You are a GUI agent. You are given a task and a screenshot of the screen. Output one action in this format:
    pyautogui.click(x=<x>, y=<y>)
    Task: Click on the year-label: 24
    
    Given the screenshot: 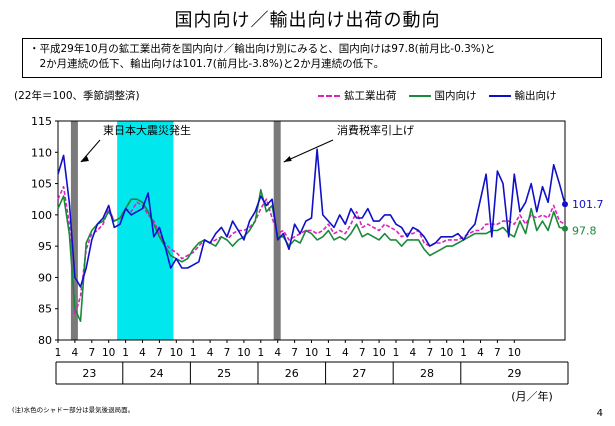 What is the action you would take?
    pyautogui.click(x=157, y=373)
    